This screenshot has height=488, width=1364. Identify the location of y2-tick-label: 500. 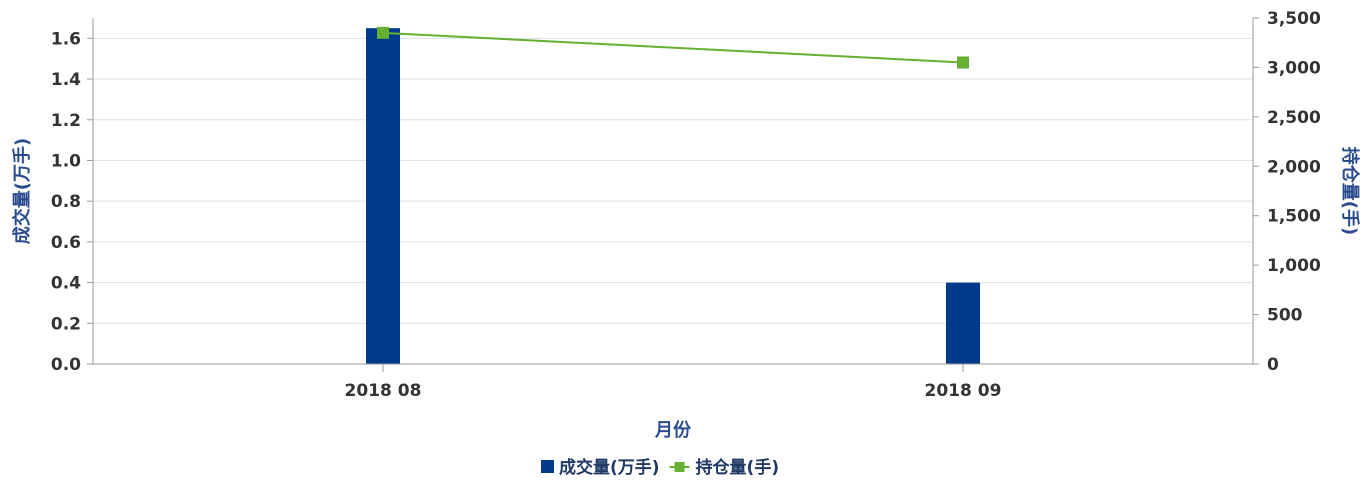
(1285, 316).